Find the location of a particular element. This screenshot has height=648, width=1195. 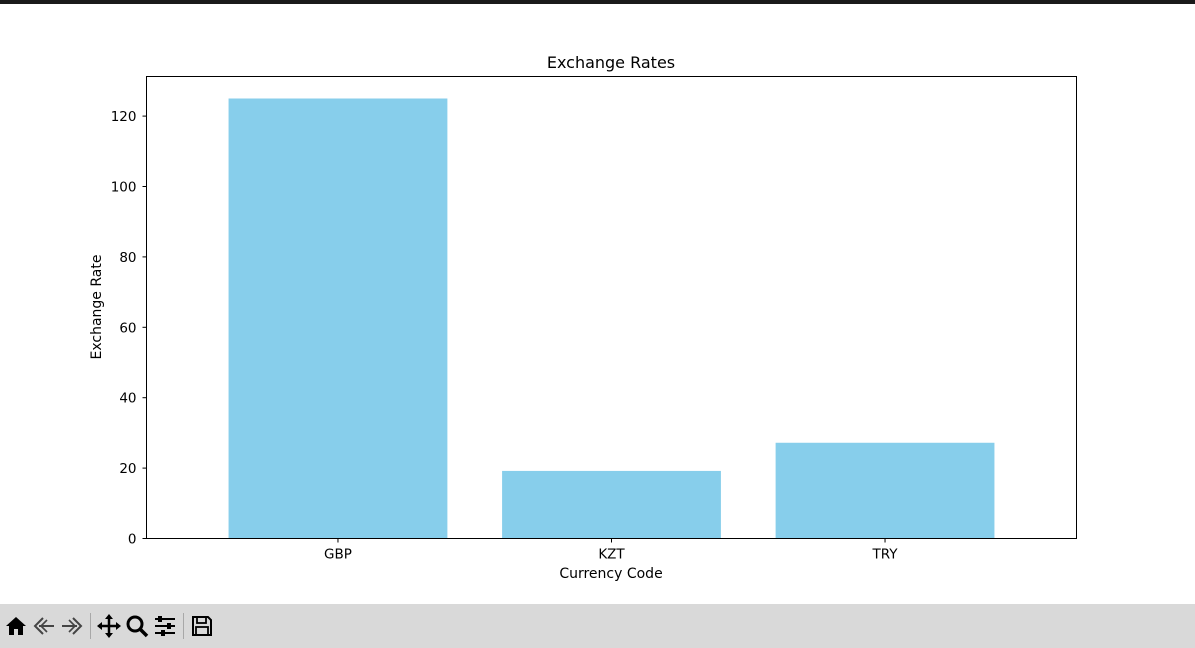

configure-icon is located at coordinates (165, 626).